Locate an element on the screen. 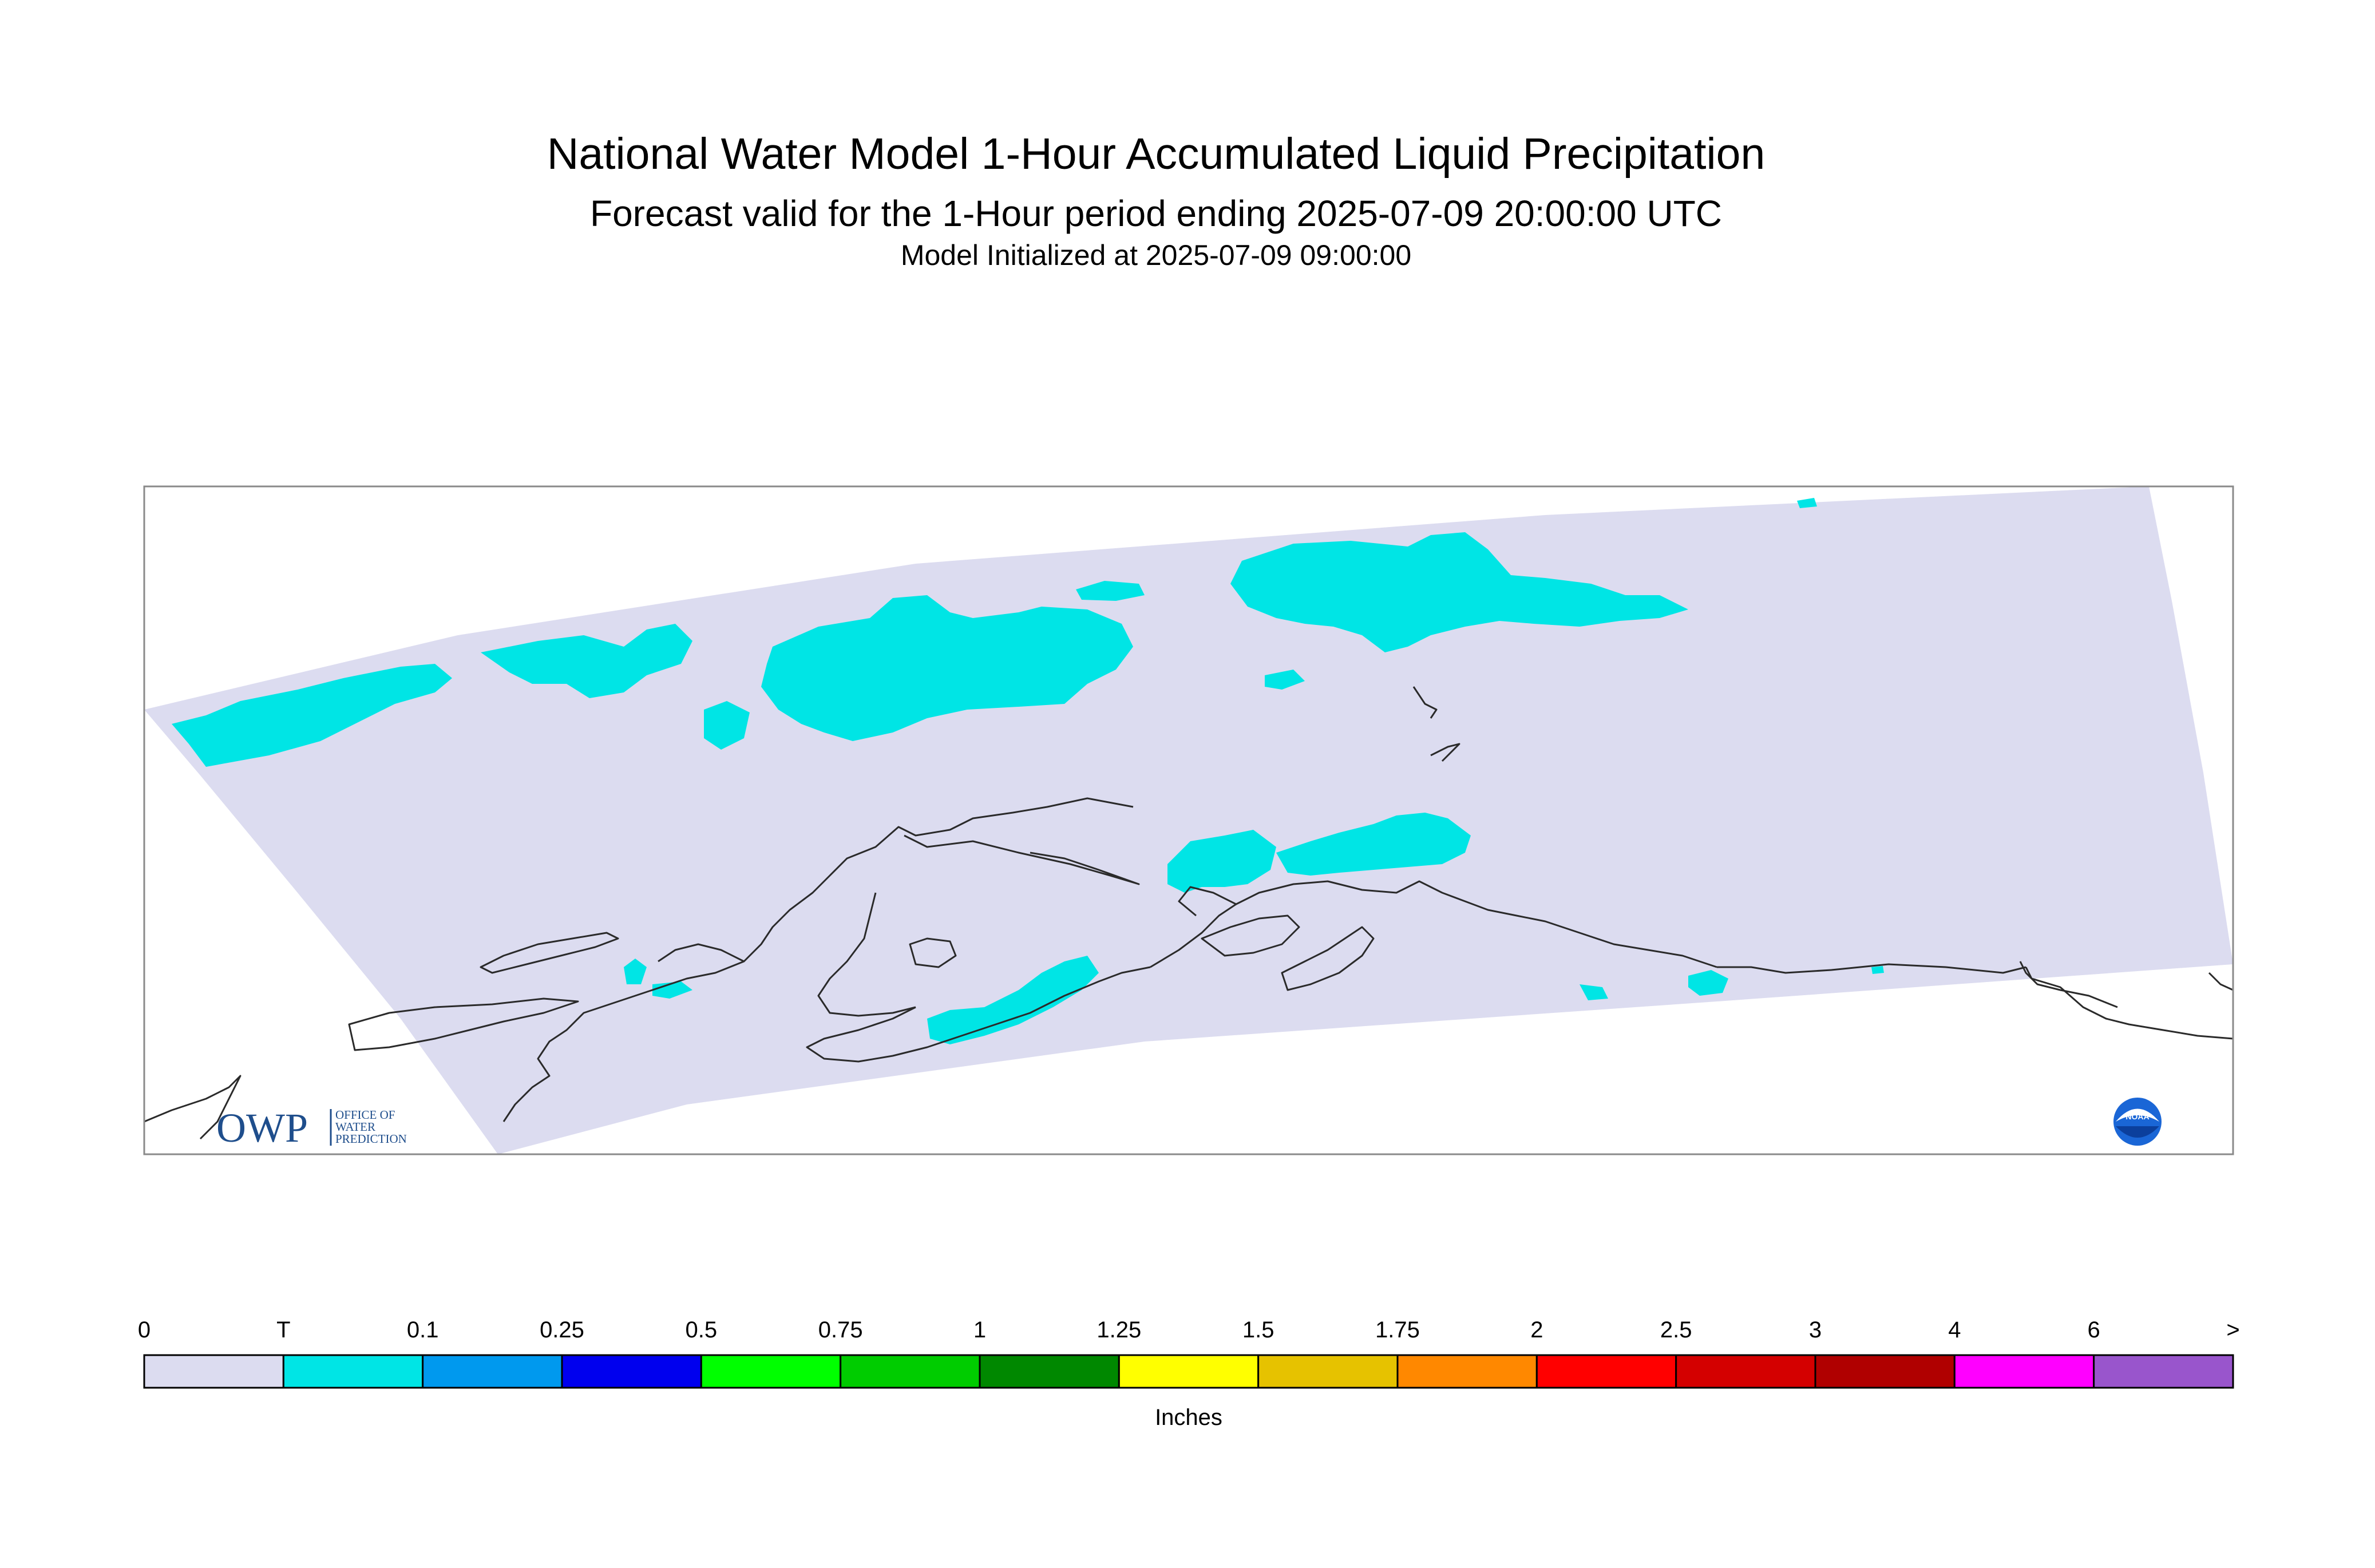 This screenshot has width=2375, height=1568. coastline-norton-sound is located at coordinates (1022, 859).